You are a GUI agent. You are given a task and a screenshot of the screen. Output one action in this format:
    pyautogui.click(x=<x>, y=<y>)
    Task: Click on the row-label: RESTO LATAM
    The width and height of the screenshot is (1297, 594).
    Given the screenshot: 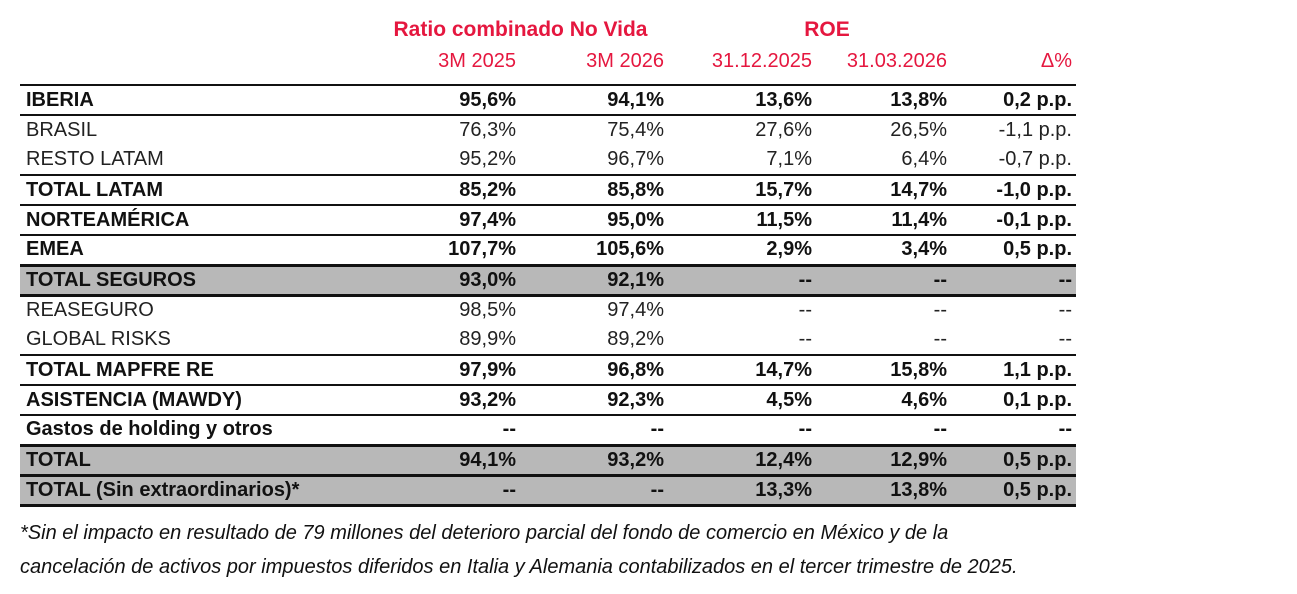 What is the action you would take?
    pyautogui.click(x=95, y=159)
    